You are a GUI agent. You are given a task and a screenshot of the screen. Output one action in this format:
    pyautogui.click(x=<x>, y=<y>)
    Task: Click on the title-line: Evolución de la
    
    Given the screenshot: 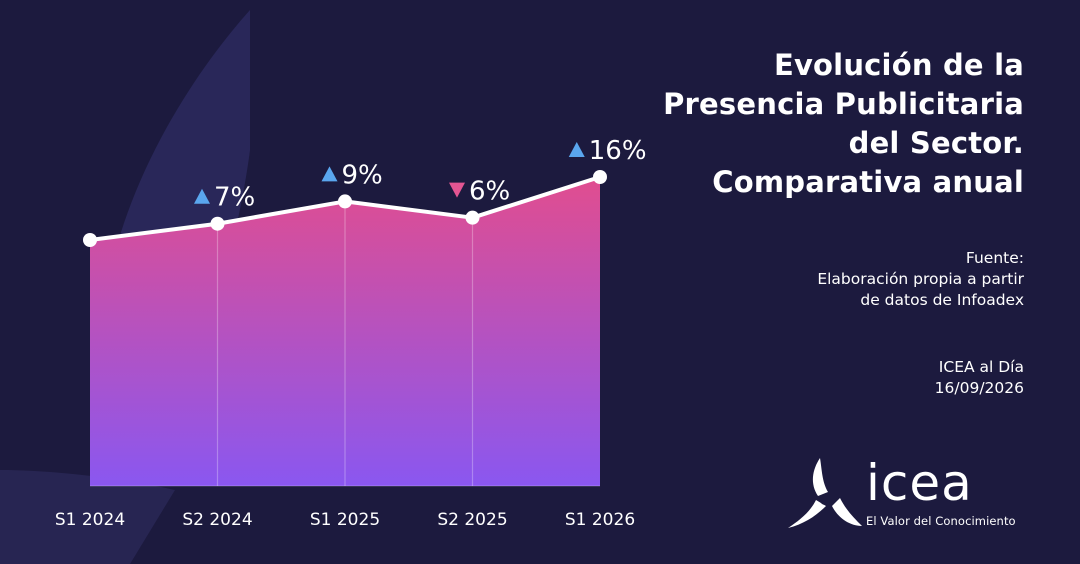 What is the action you would take?
    pyautogui.click(x=898, y=65)
    